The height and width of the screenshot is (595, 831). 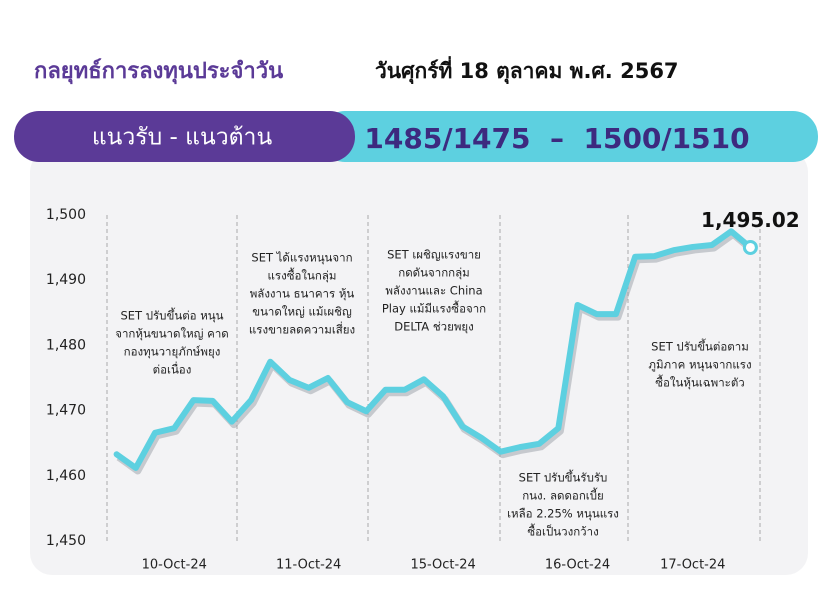 I want to click on annotation: แรงซื้อในกลุ่ม, so click(x=302, y=275).